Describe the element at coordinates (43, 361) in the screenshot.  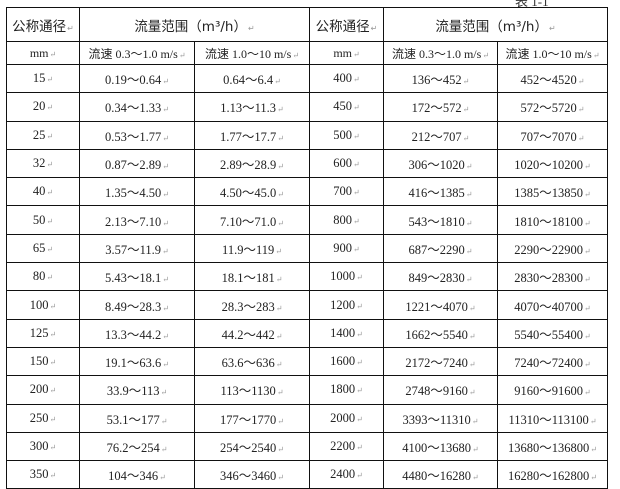
I see `cell-dn-left: 150` at that location.